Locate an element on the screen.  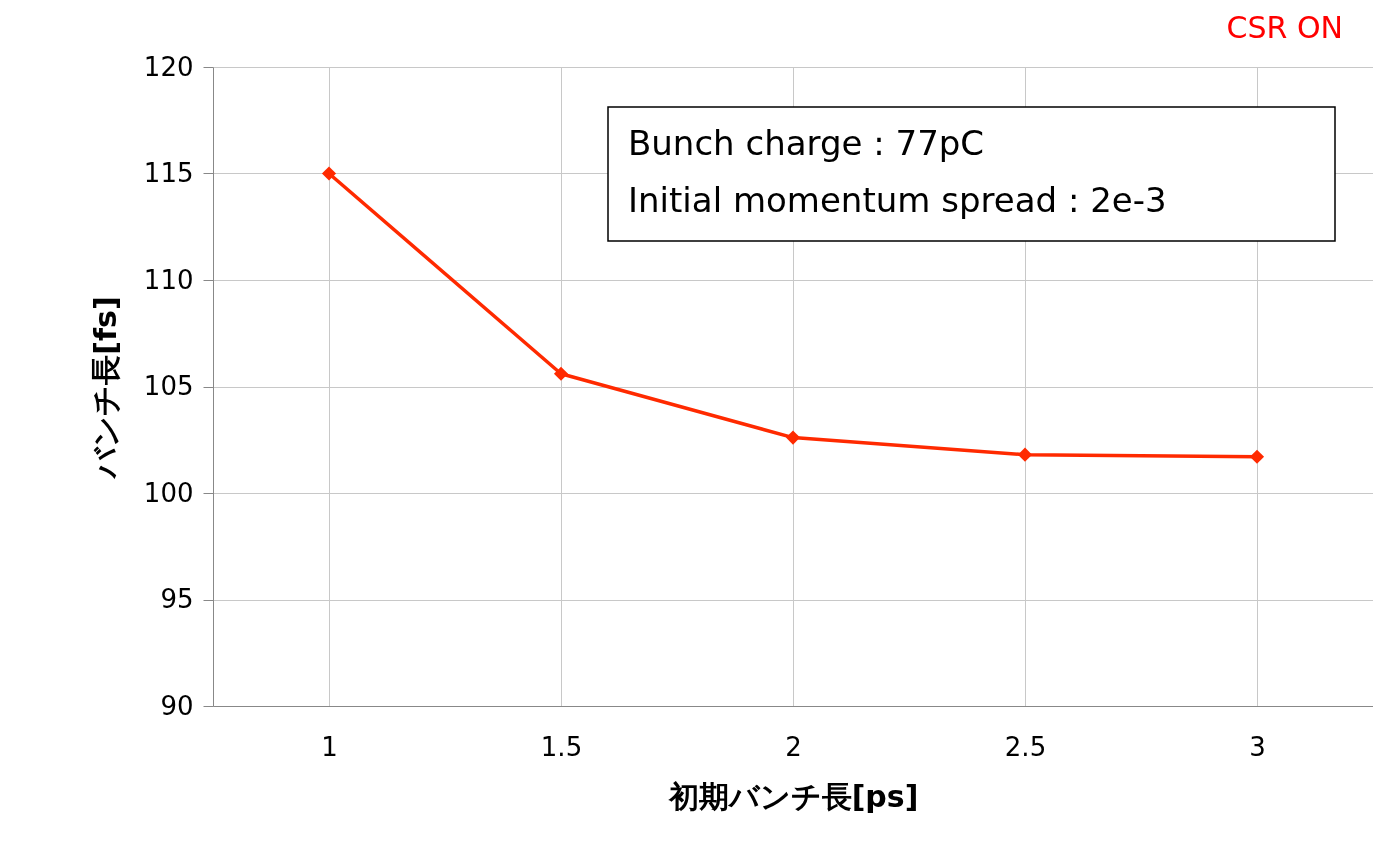
x-axis-title: 初期バンチ長[ps] is located at coordinates (793, 796).